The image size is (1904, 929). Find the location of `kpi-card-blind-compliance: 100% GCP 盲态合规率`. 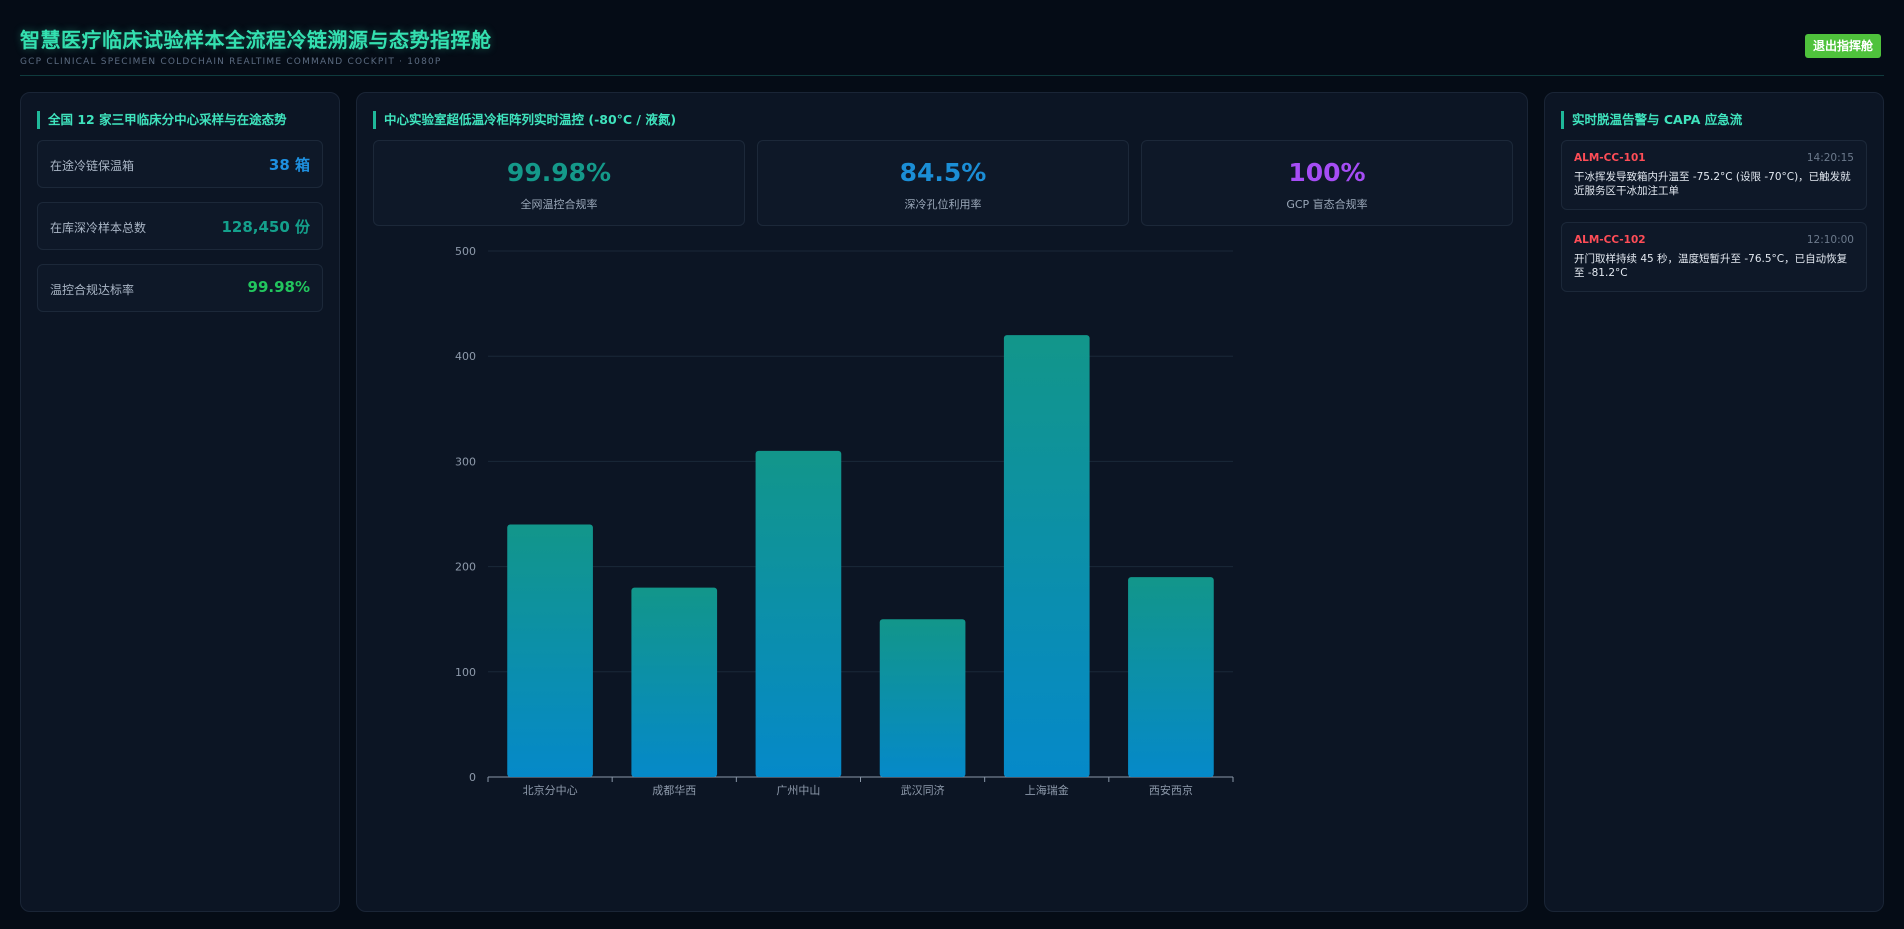

kpi-card-blind-compliance: 100% GCP 盲态合规率 is located at coordinates (1327, 183).